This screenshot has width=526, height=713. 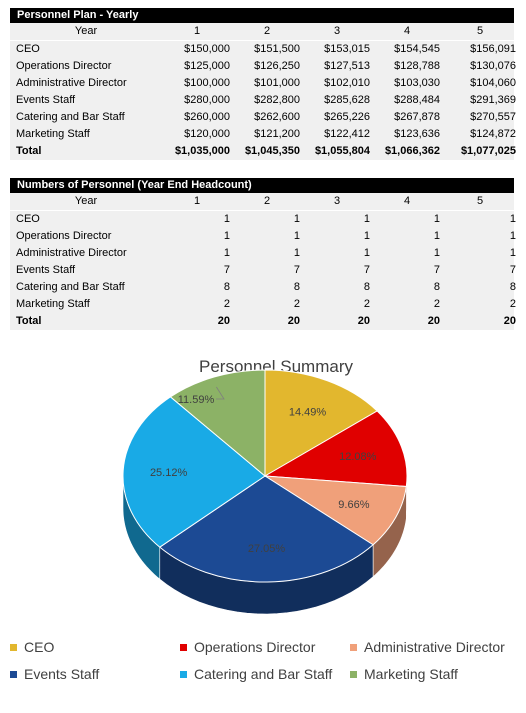 What do you see at coordinates (480, 201) in the screenshot?
I see `header-cell: 5` at bounding box center [480, 201].